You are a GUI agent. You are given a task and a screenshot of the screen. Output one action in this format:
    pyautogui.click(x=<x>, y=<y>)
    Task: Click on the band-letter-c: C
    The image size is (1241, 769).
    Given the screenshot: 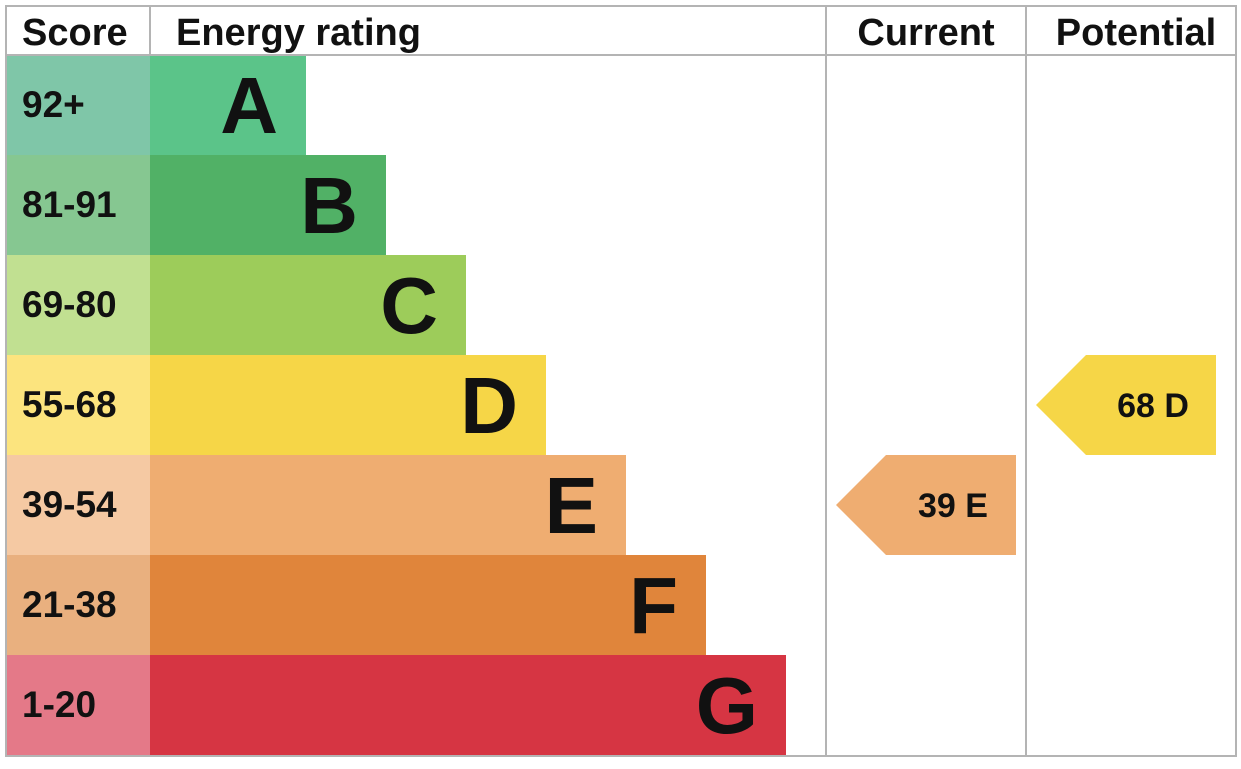 What is the action you would take?
    pyautogui.click(x=409, y=305)
    